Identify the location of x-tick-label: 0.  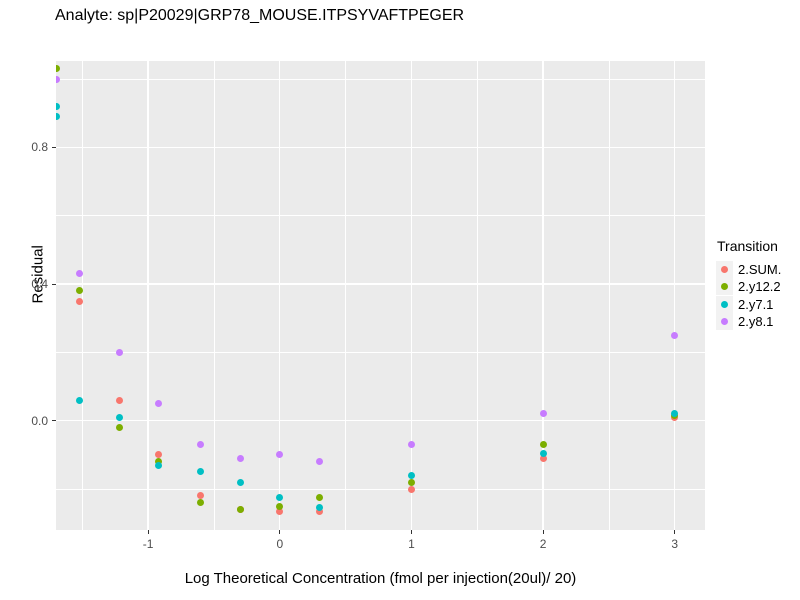
(280, 544).